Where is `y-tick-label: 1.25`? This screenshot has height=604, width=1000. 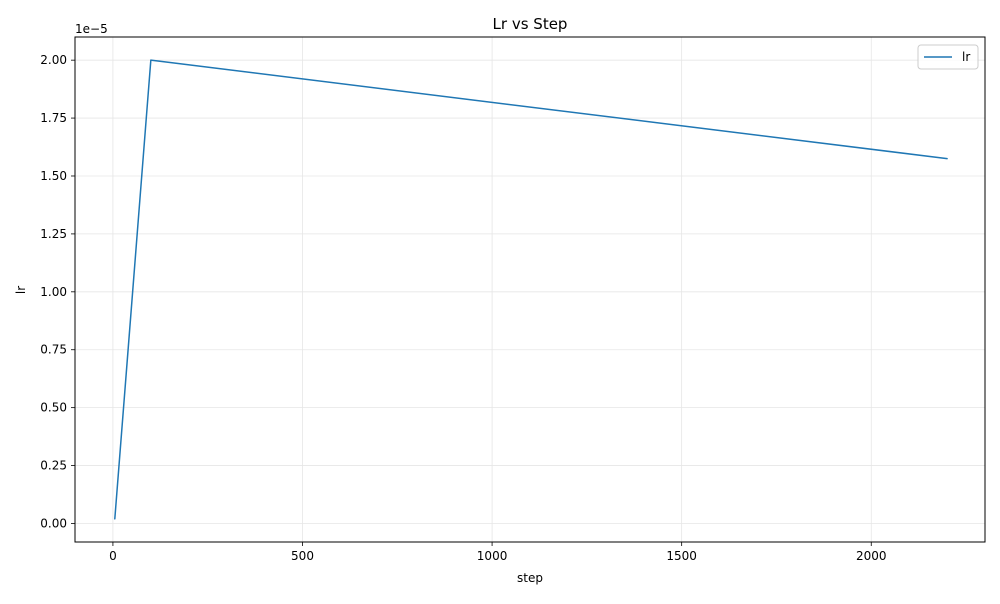 y-tick-label: 1.25 is located at coordinates (53, 234).